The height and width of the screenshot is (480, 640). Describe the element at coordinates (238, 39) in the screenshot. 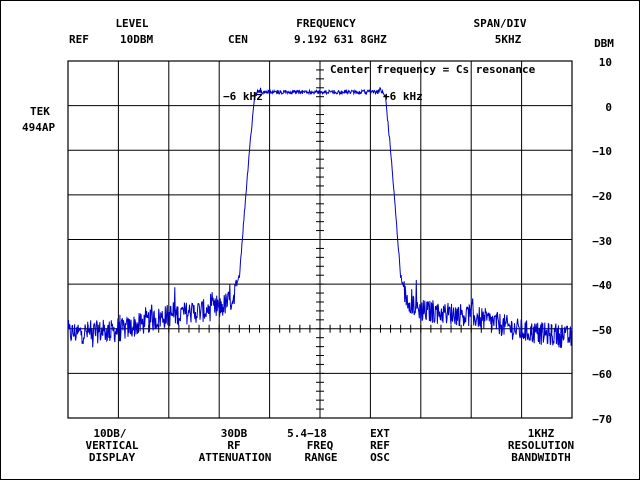

I see `cen-label: CEN` at that location.